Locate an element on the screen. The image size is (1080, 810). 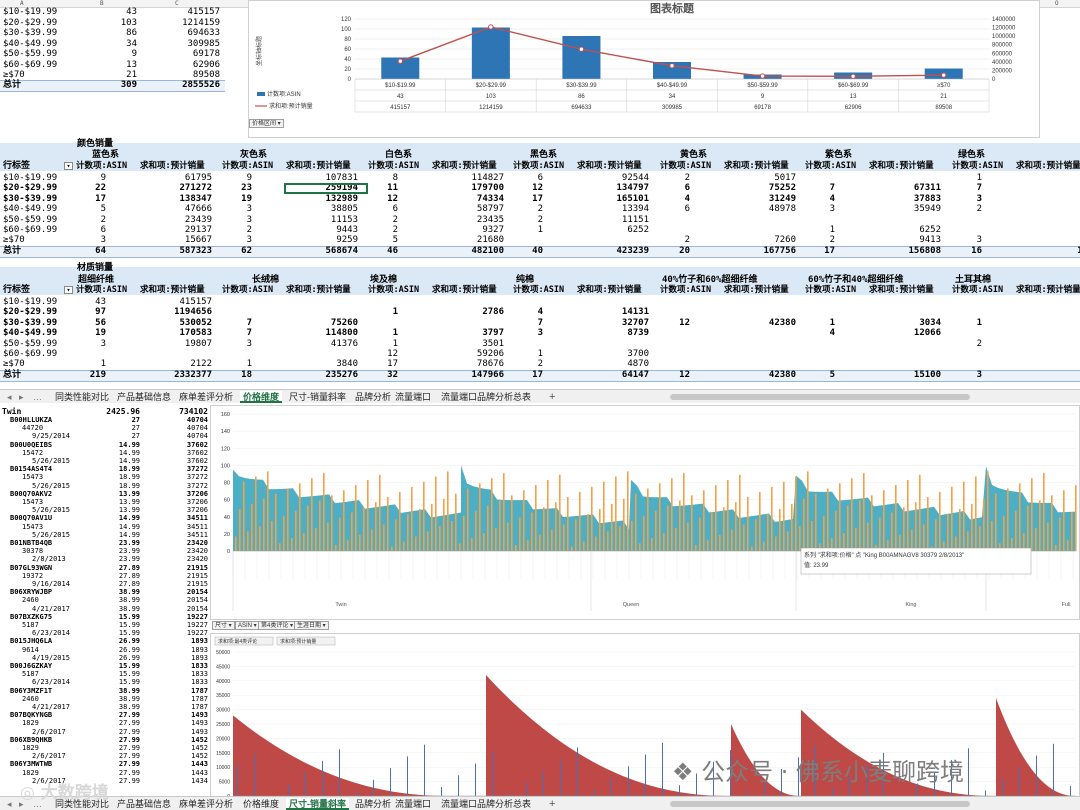
tree-item-label: B07GL93WGN is located at coordinates (31, 567).